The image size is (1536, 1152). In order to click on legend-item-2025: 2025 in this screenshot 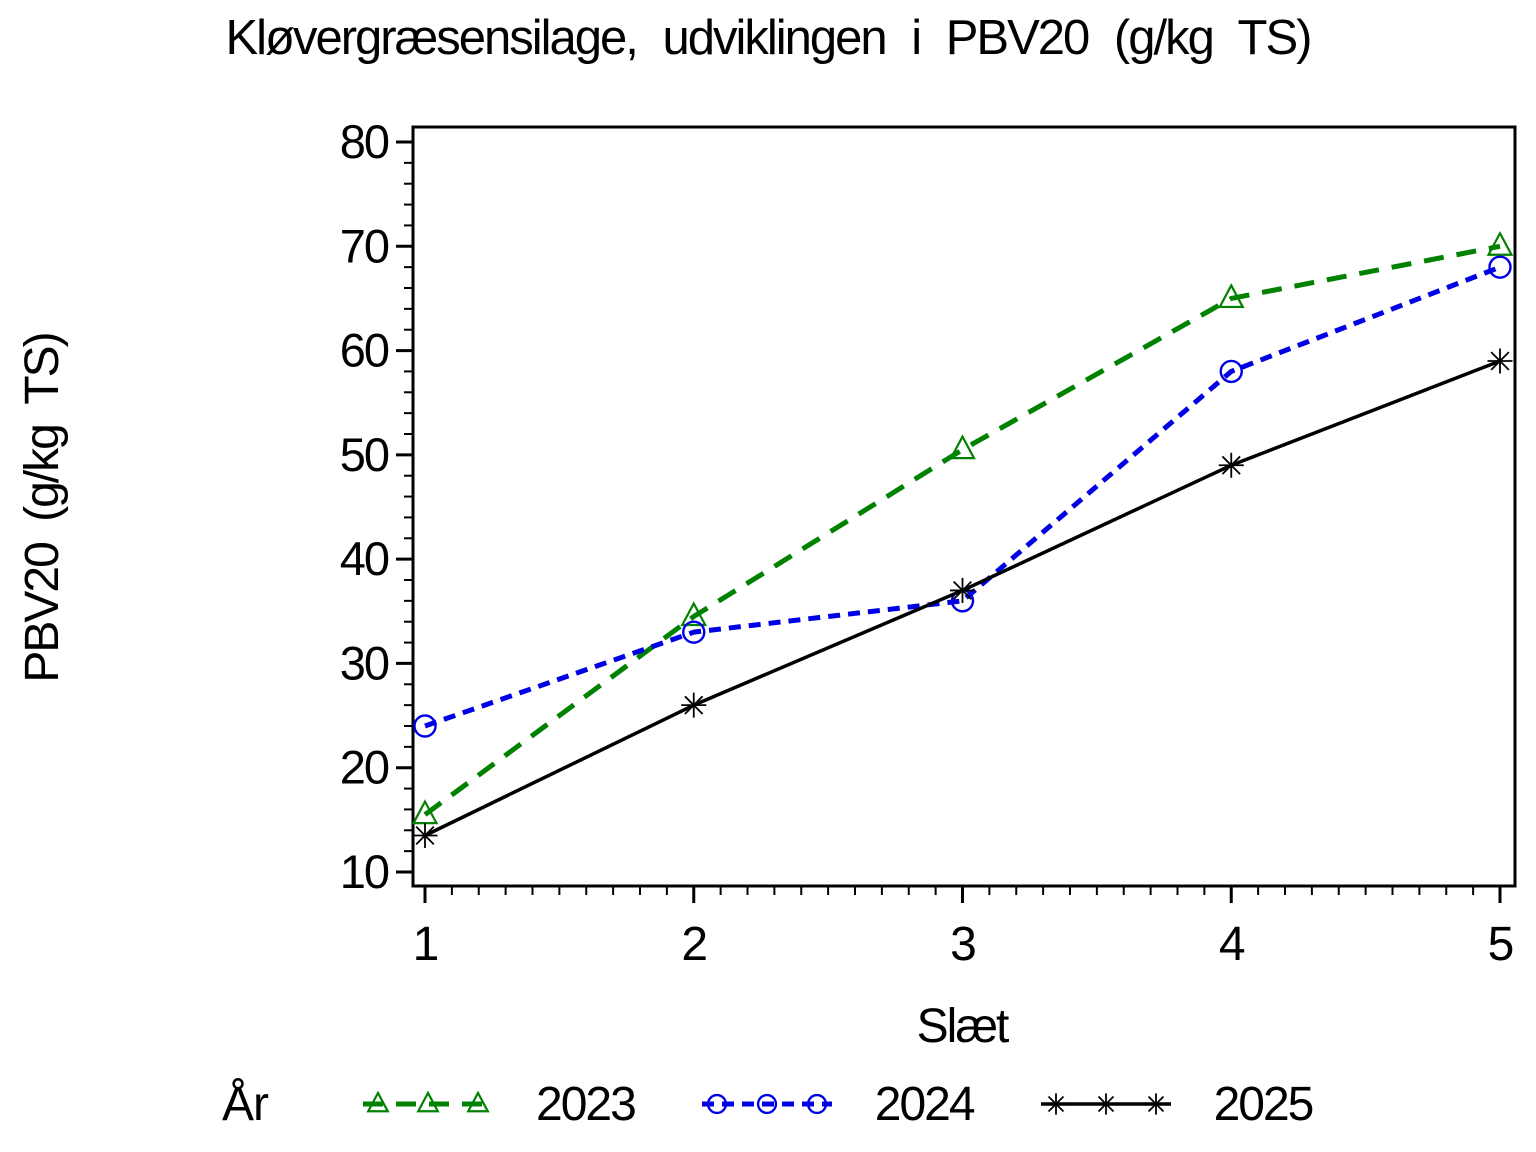, I will do `click(1176, 1104)`.